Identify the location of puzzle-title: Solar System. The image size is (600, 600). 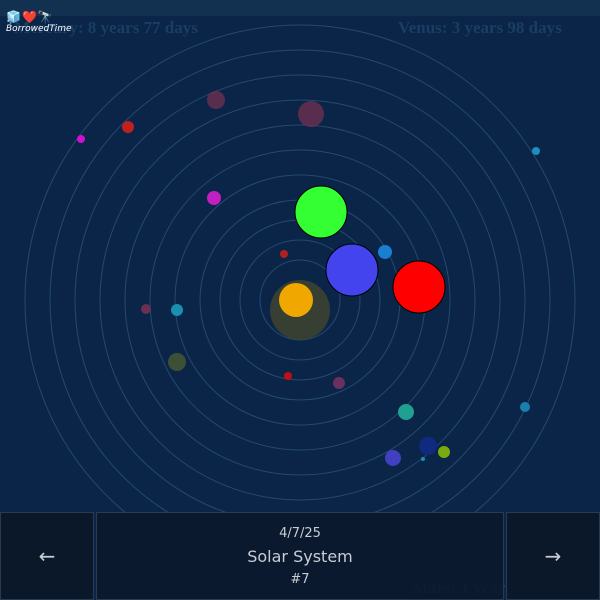
(300, 556).